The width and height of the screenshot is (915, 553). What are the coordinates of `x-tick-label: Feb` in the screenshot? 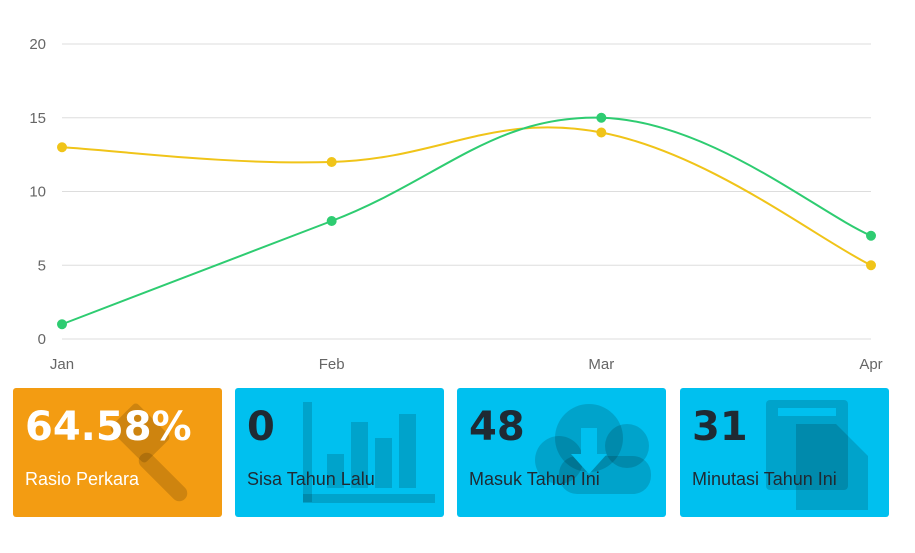 It's located at (332, 364).